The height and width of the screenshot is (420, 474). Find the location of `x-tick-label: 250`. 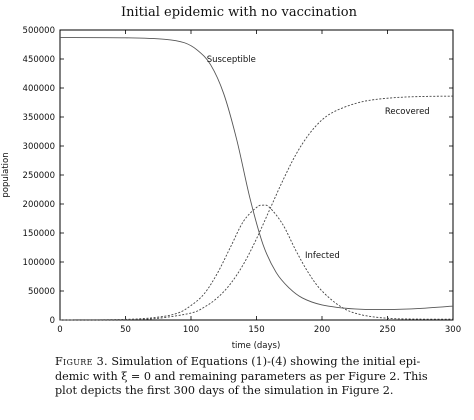

x-tick-label: 250 is located at coordinates (387, 330).